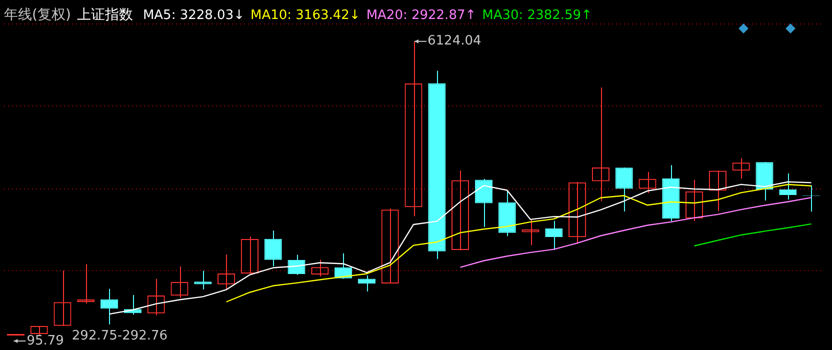 The width and height of the screenshot is (832, 350). What do you see at coordinates (120, 336) in the screenshot?
I see `annotation: 292.75-292.76` at bounding box center [120, 336].